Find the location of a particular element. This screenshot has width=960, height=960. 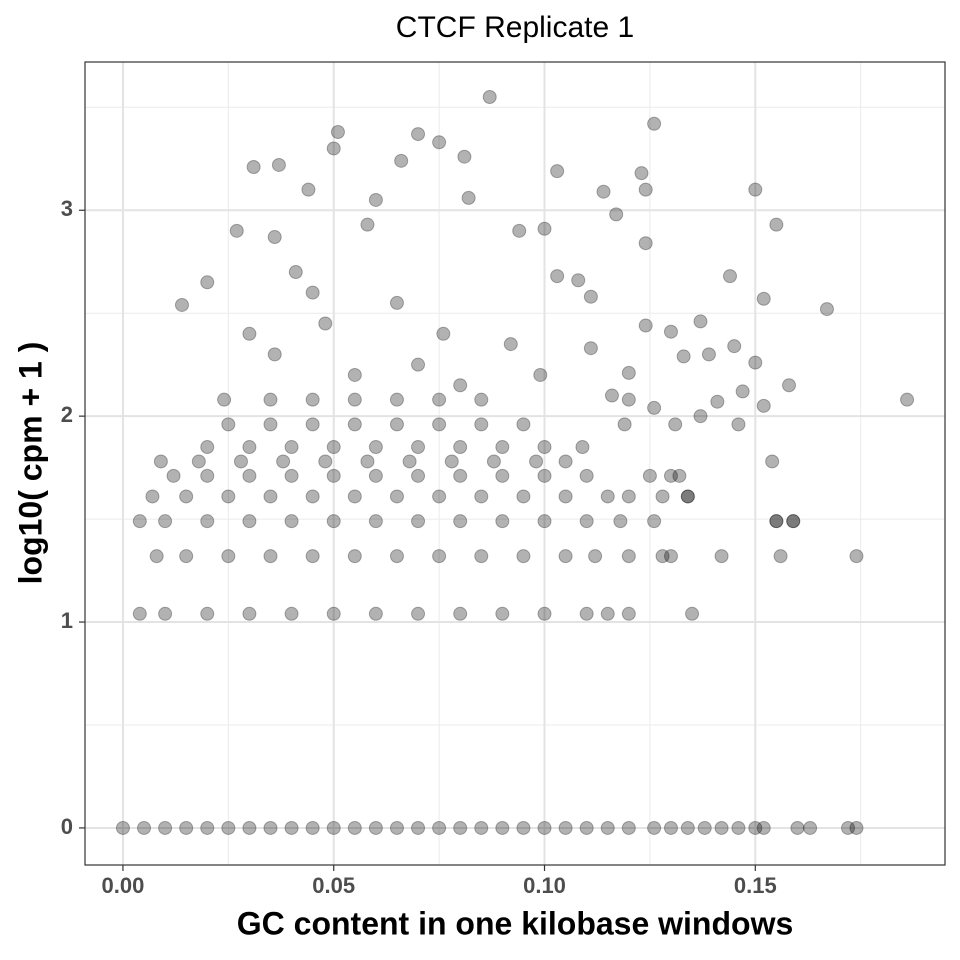

x-tick-label: 0.10 is located at coordinates (544, 885).